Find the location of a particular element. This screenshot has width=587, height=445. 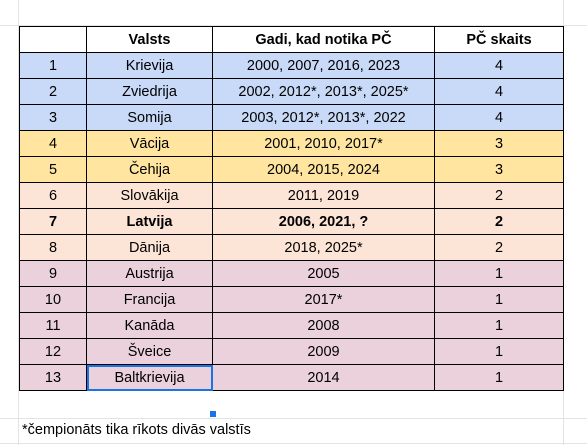

table-row: 4 Vācija 2001, 2010, 2017* 3 is located at coordinates (291, 143).